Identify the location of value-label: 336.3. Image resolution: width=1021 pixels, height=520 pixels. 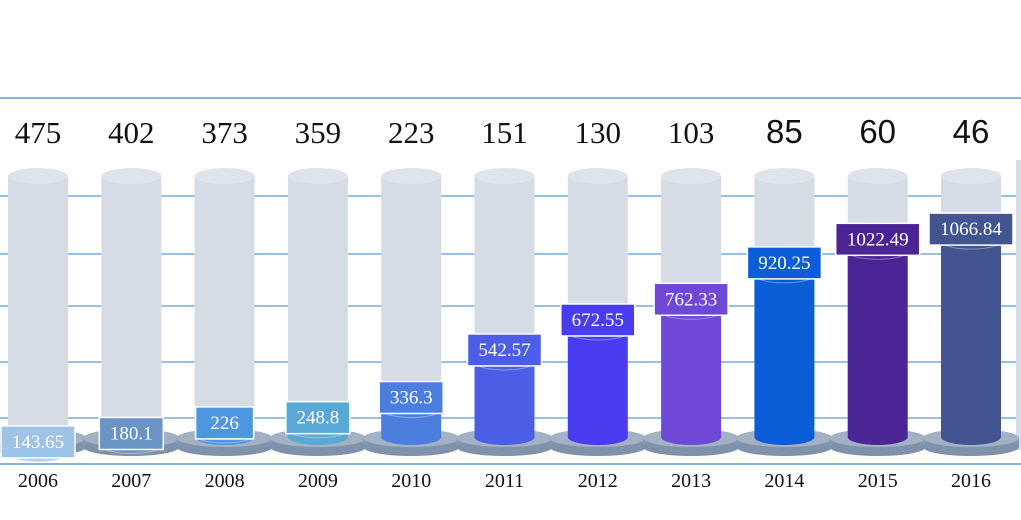
(411, 397).